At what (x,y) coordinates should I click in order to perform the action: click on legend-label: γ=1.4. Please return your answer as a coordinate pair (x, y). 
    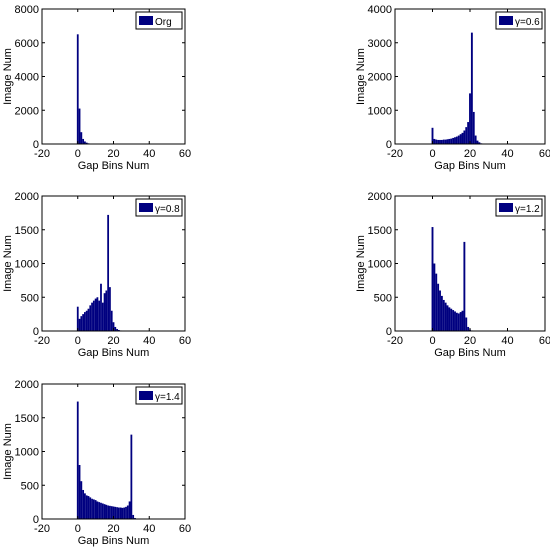
    Looking at the image, I should click on (167, 397).